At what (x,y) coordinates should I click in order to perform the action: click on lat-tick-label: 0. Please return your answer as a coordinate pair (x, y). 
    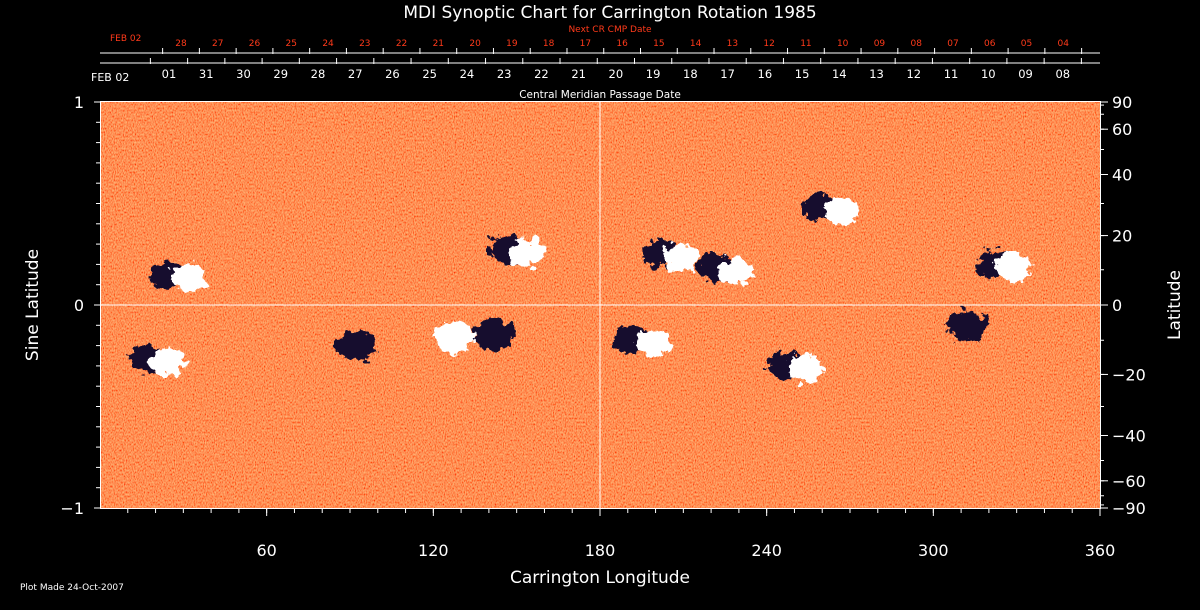
    Looking at the image, I should click on (1117, 305).